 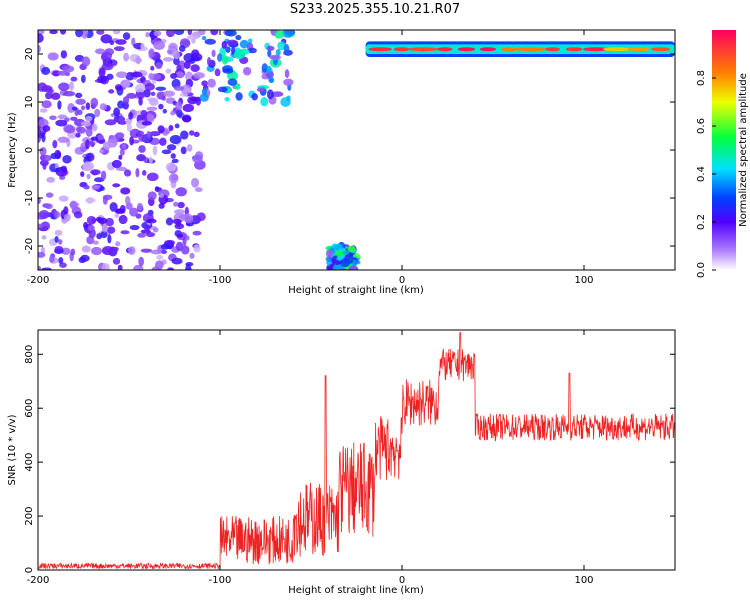 What do you see at coordinates (29, 102) in the screenshot?
I see `y-tick-label: 10` at bounding box center [29, 102].